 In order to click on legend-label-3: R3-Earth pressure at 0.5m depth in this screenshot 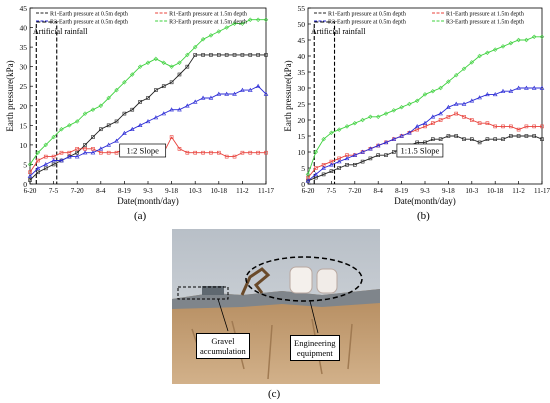, I will do `click(367, 23)`.